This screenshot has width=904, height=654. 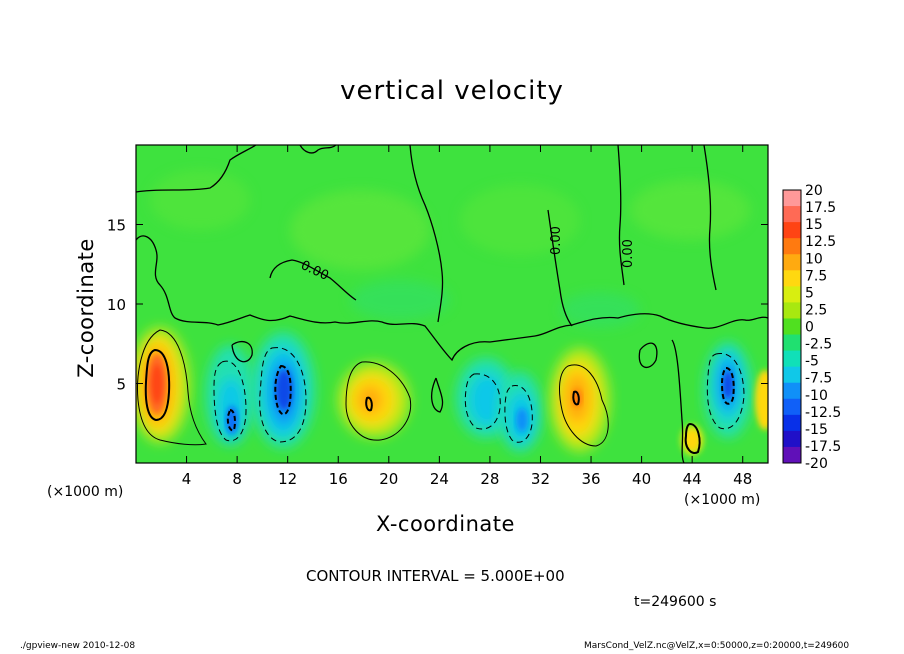 I want to click on colorbar-label: 12.5, so click(x=820, y=242).